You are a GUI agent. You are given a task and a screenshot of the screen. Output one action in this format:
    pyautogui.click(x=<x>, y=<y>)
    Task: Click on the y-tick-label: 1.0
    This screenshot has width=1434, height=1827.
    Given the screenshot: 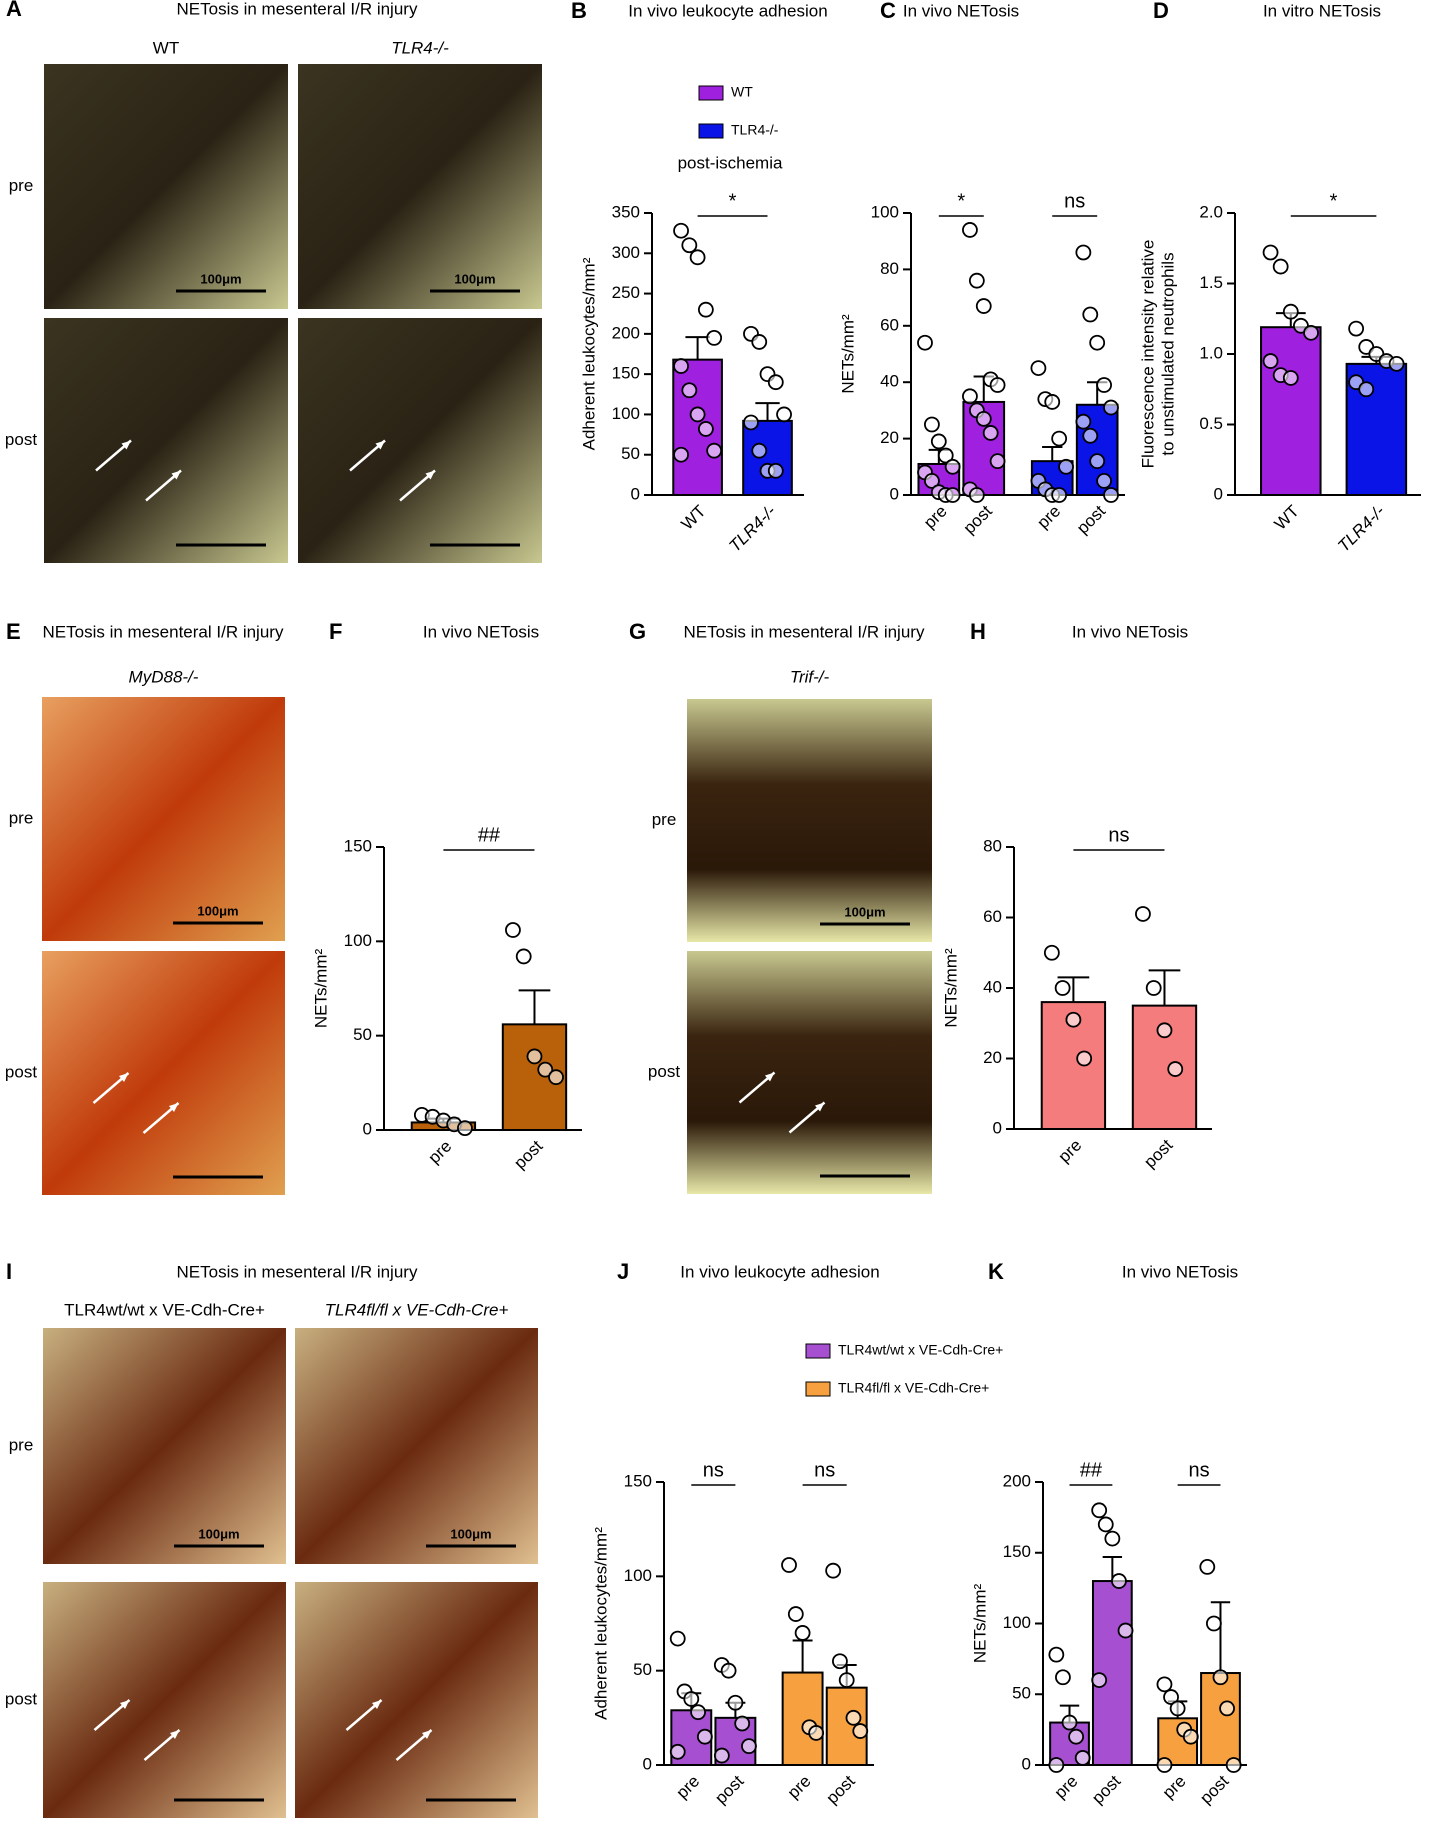 What is the action you would take?
    pyautogui.click(x=1211, y=352)
    